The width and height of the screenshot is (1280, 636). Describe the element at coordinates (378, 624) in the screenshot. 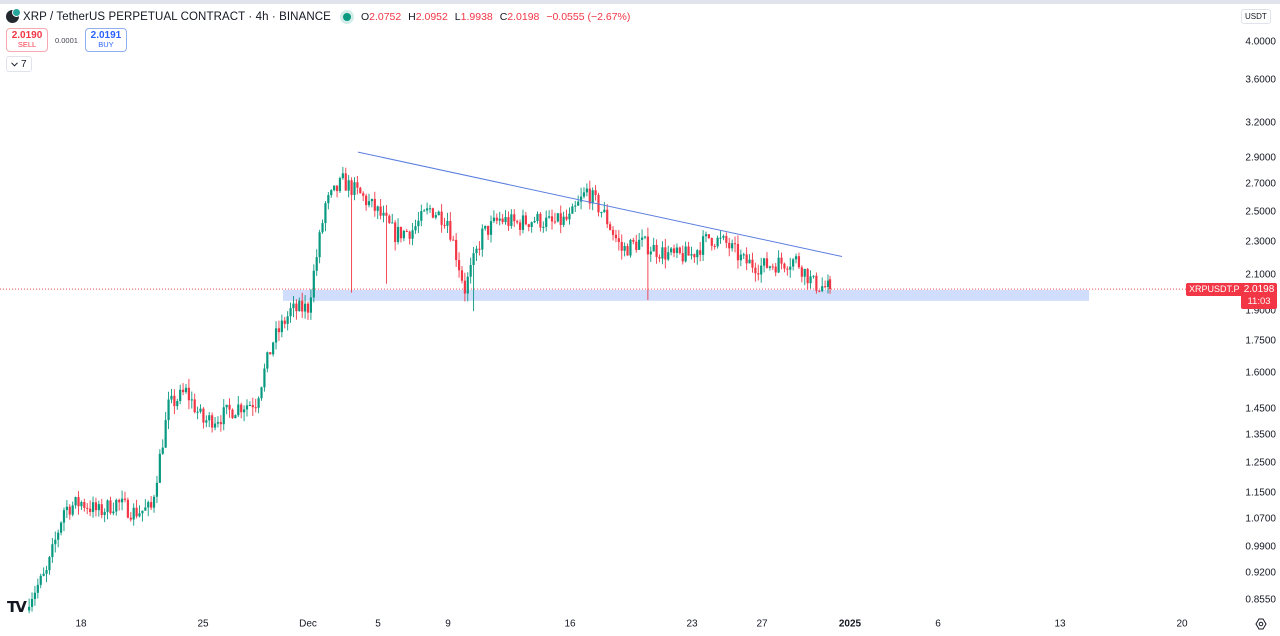

I see `time-tick: 5` at that location.